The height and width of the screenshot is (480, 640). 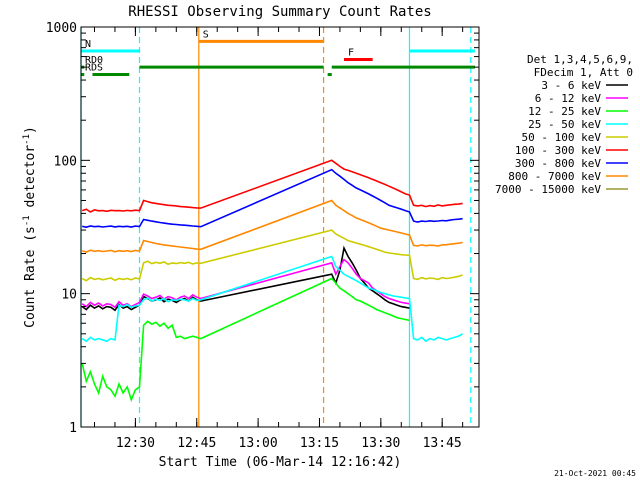 What do you see at coordinates (568, 98) in the screenshot?
I see `legend-label-1: 6 - 12 keV` at bounding box center [568, 98].